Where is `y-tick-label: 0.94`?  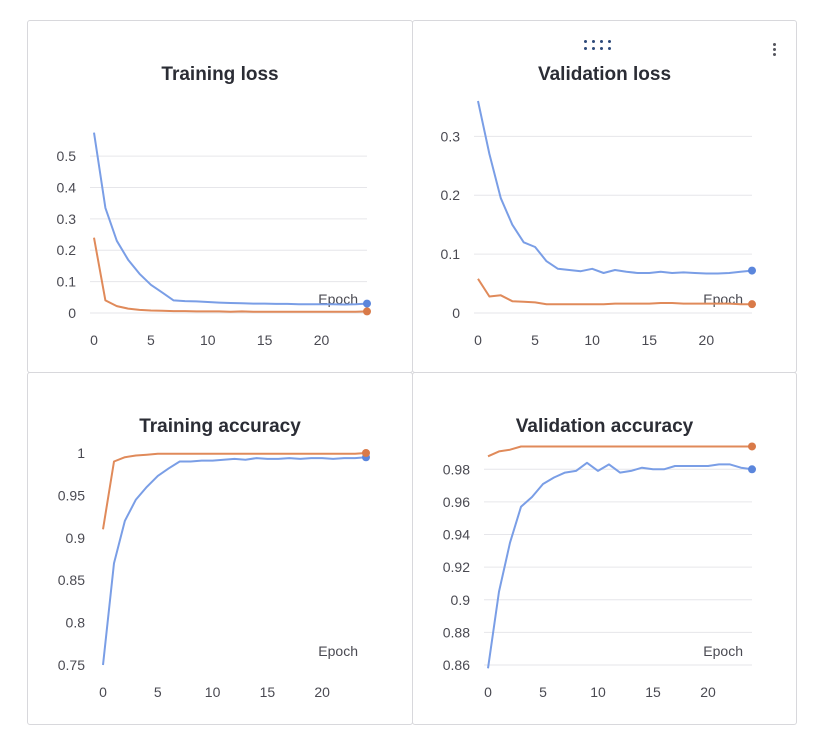
y-tick-label: 0.94 is located at coordinates (456, 535).